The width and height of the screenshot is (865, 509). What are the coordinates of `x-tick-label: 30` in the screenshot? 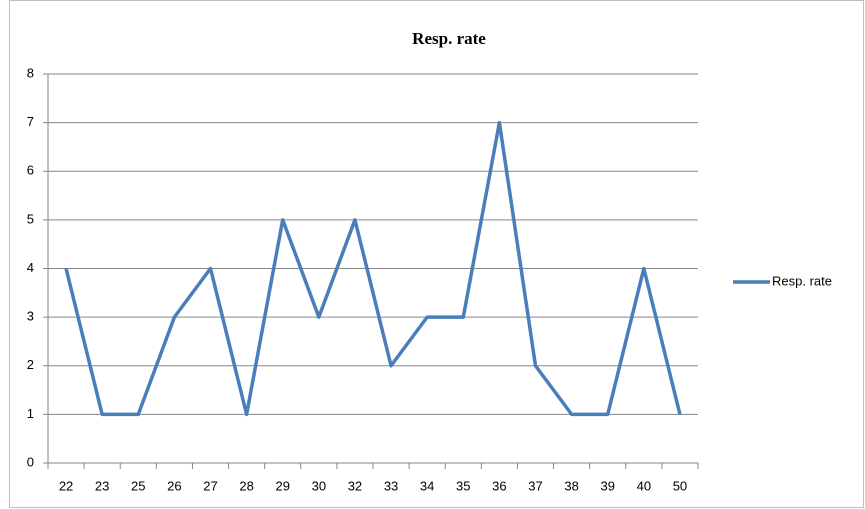 It's located at (319, 485).